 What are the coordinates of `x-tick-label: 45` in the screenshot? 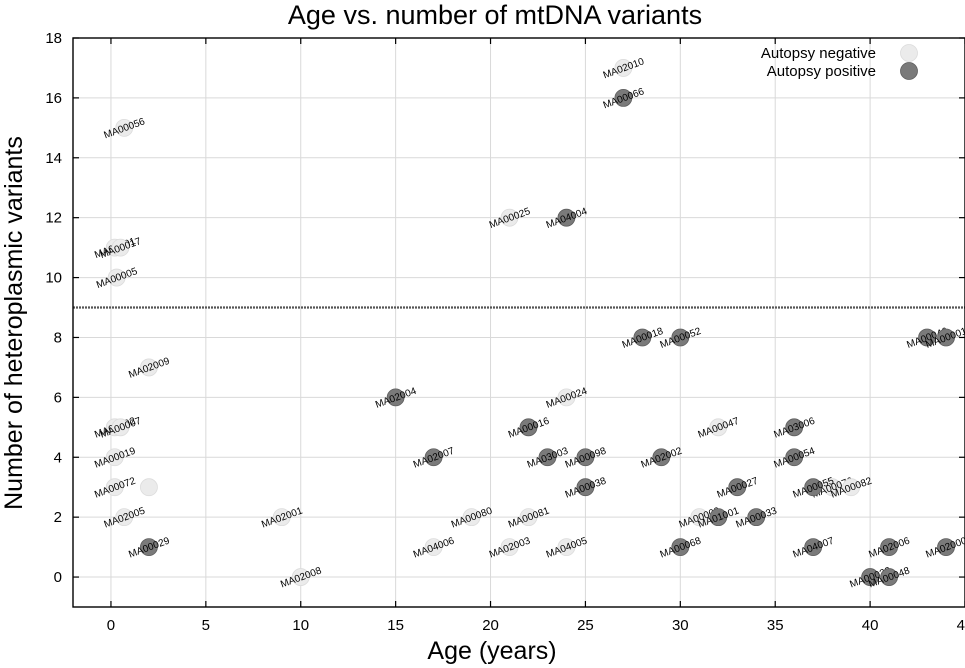 It's located at (961, 625).